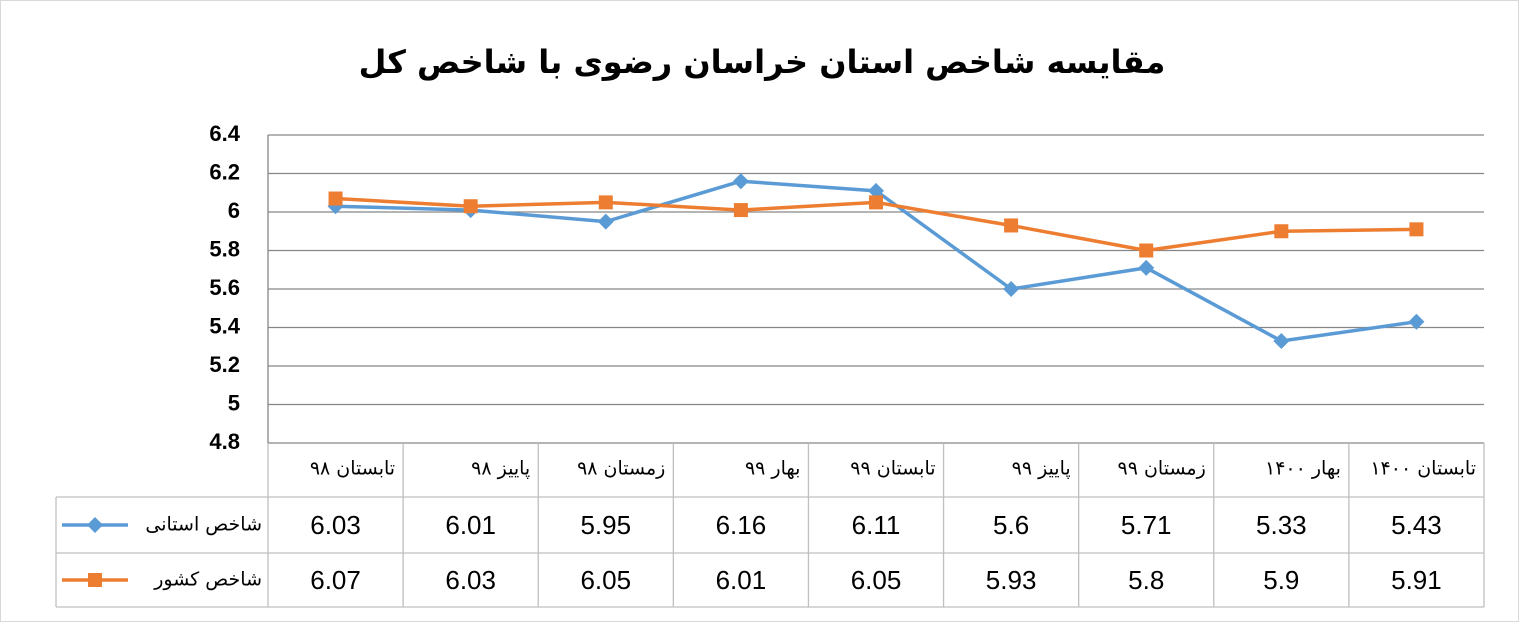 The height and width of the screenshot is (622, 1519). I want to click on table-value: 5.8, so click(1146, 580).